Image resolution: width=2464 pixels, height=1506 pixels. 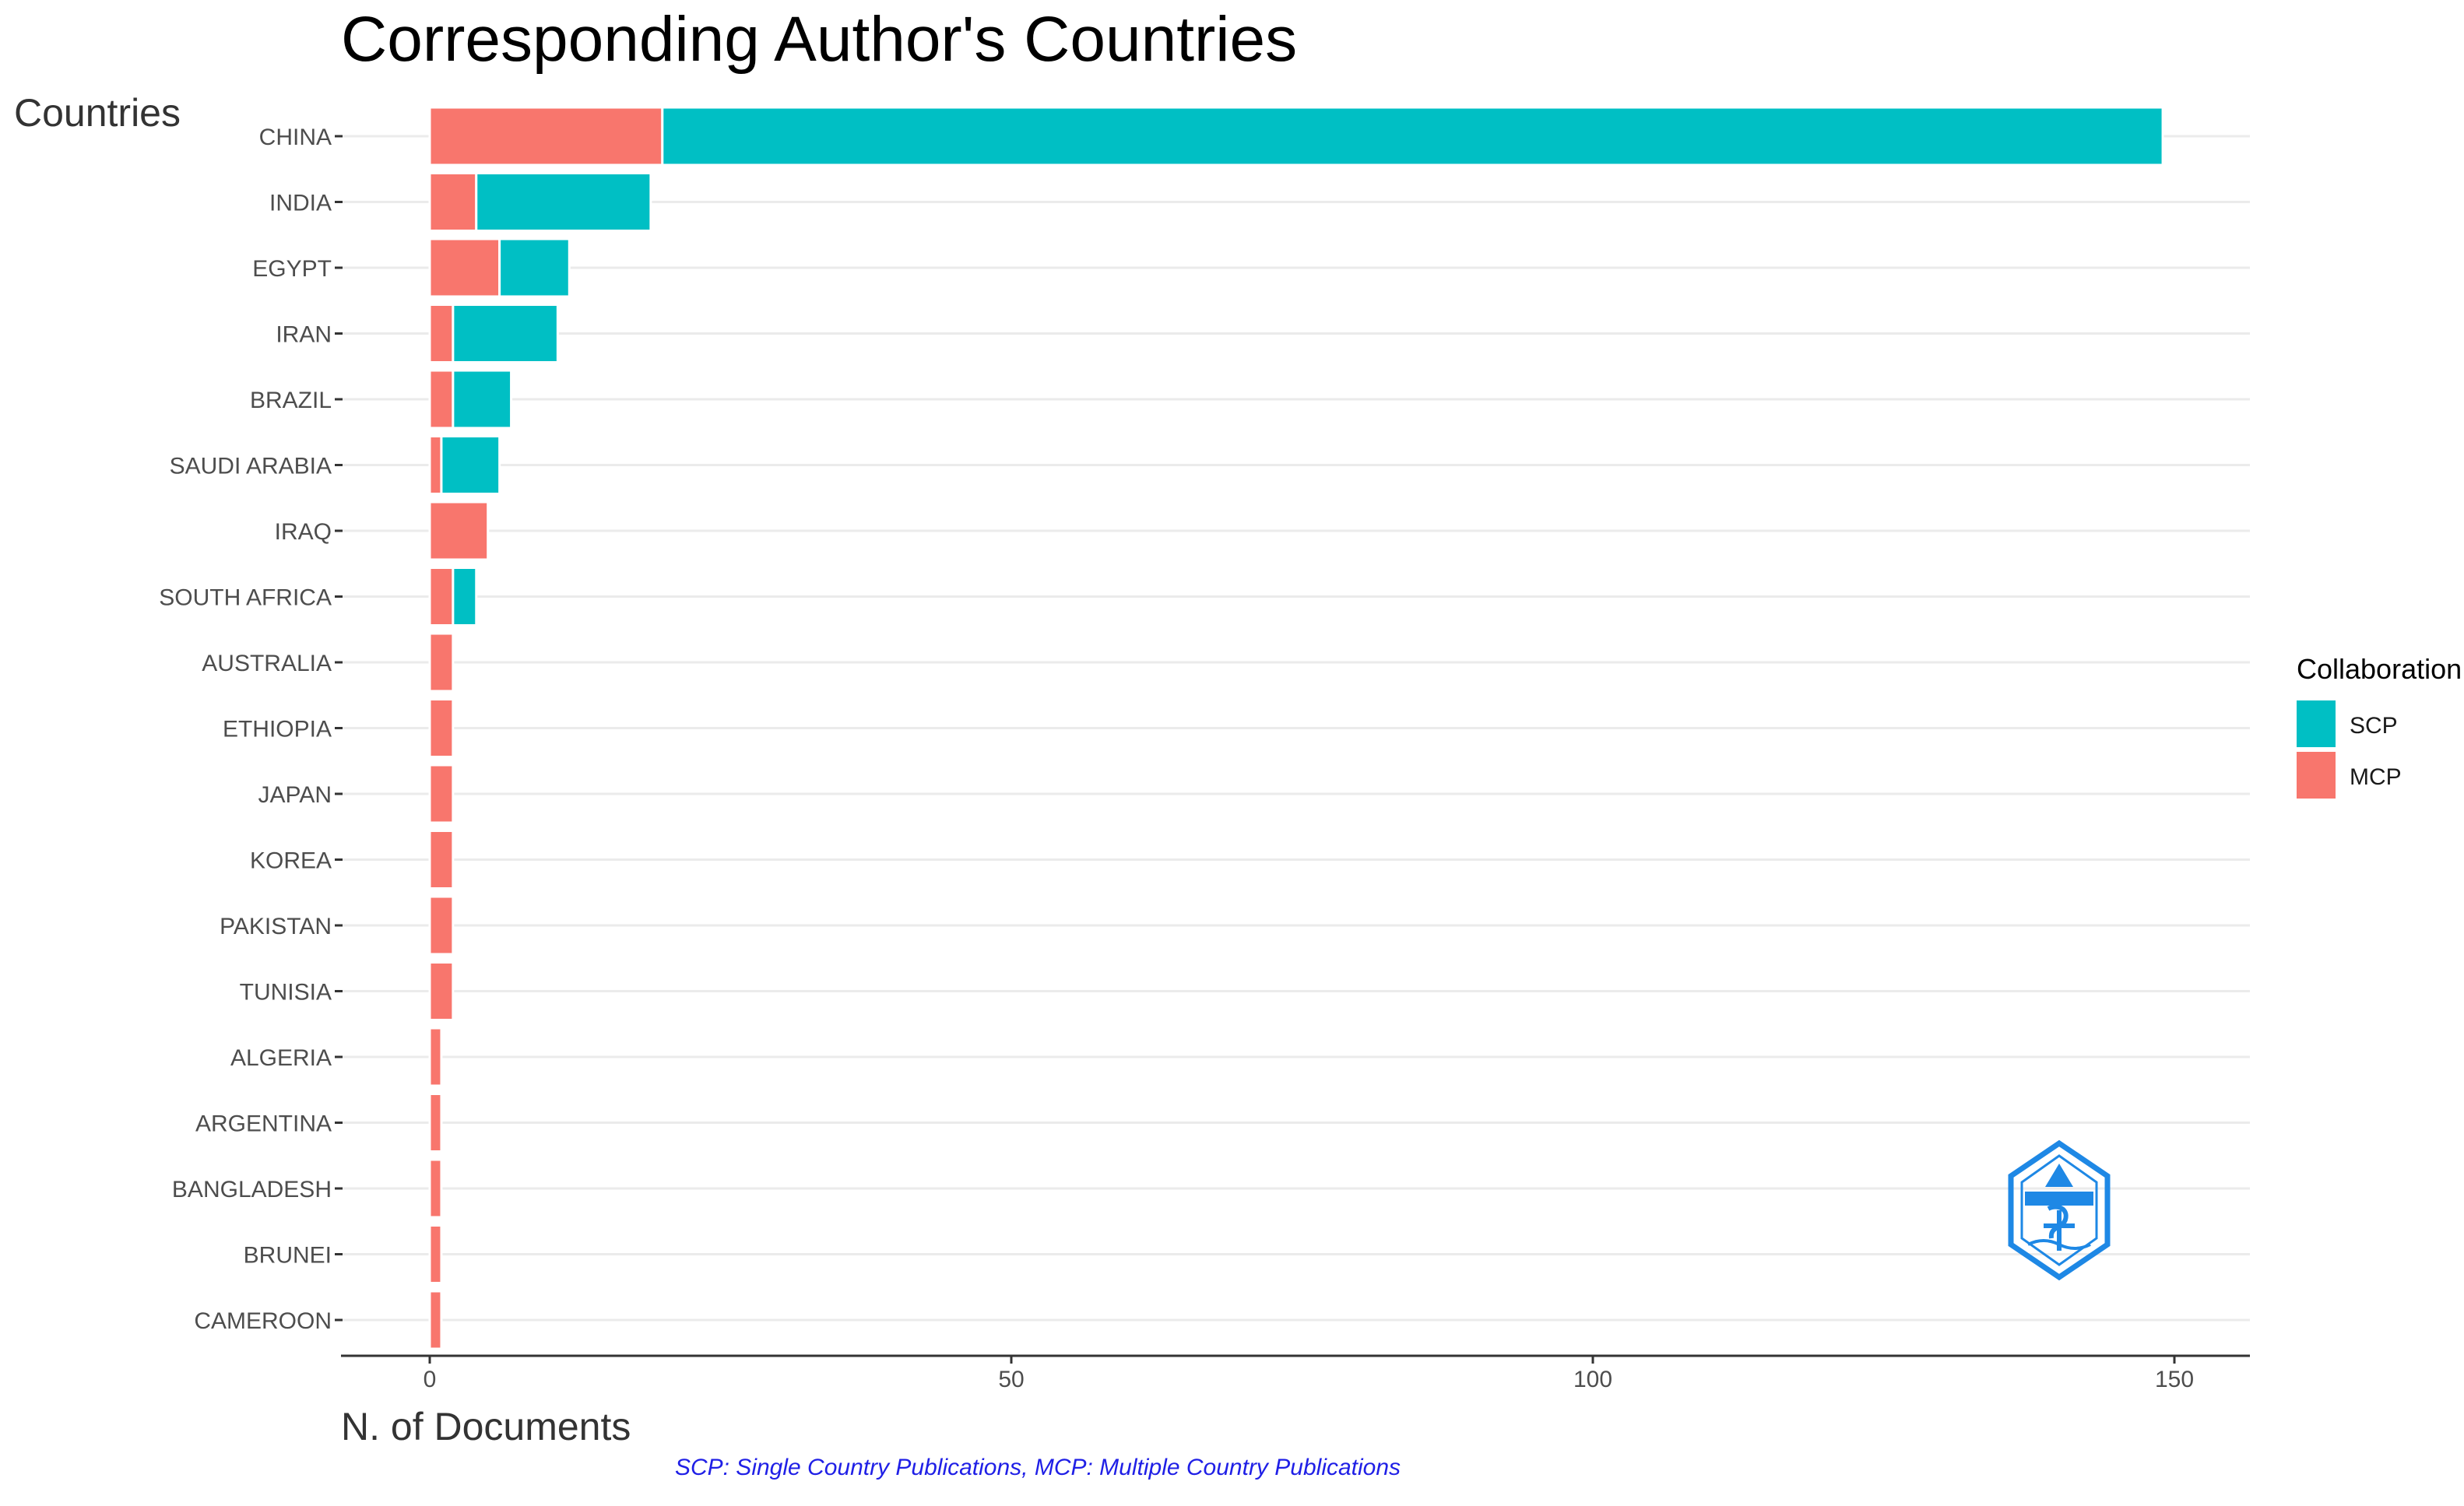 What do you see at coordinates (441, 794) in the screenshot?
I see `bar-mcp-japan` at bounding box center [441, 794].